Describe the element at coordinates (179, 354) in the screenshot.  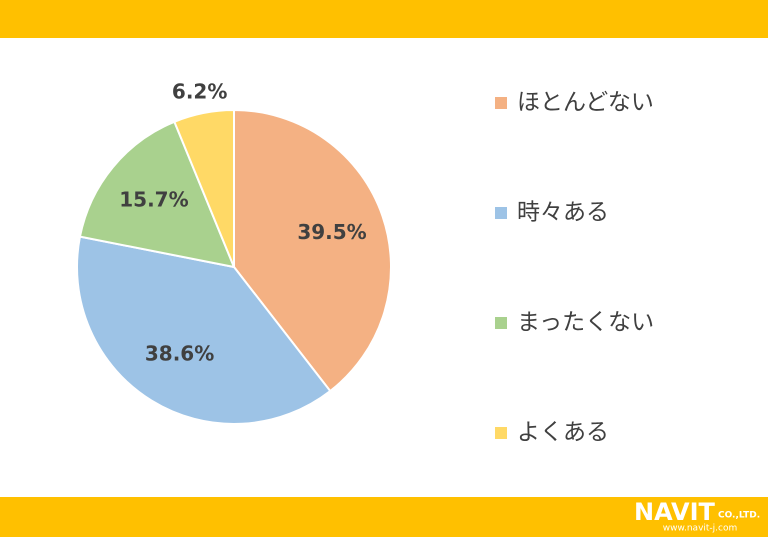
I see `data-label: 38.6%` at that location.